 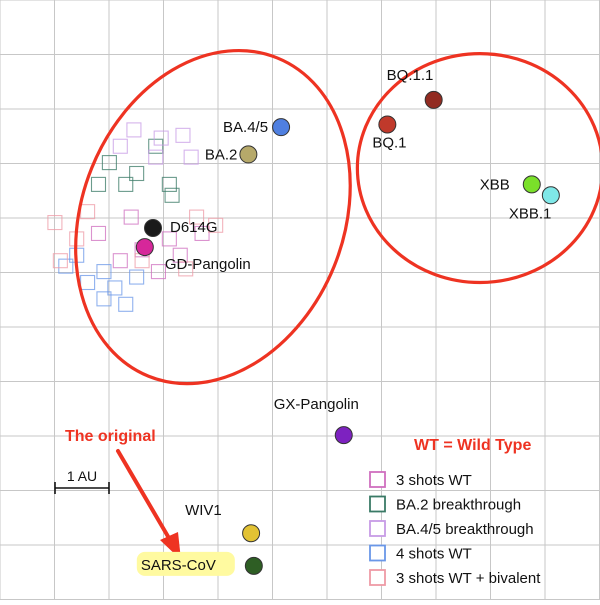 I want to click on antigen-label: SARS-CoV, so click(x=178, y=565).